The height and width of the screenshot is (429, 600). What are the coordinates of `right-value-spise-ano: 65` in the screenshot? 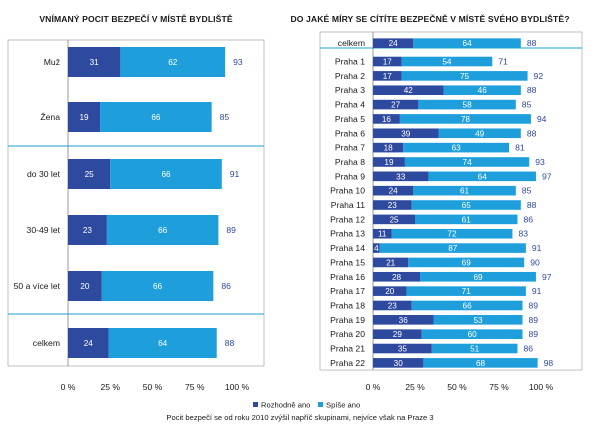 It's located at (467, 205).